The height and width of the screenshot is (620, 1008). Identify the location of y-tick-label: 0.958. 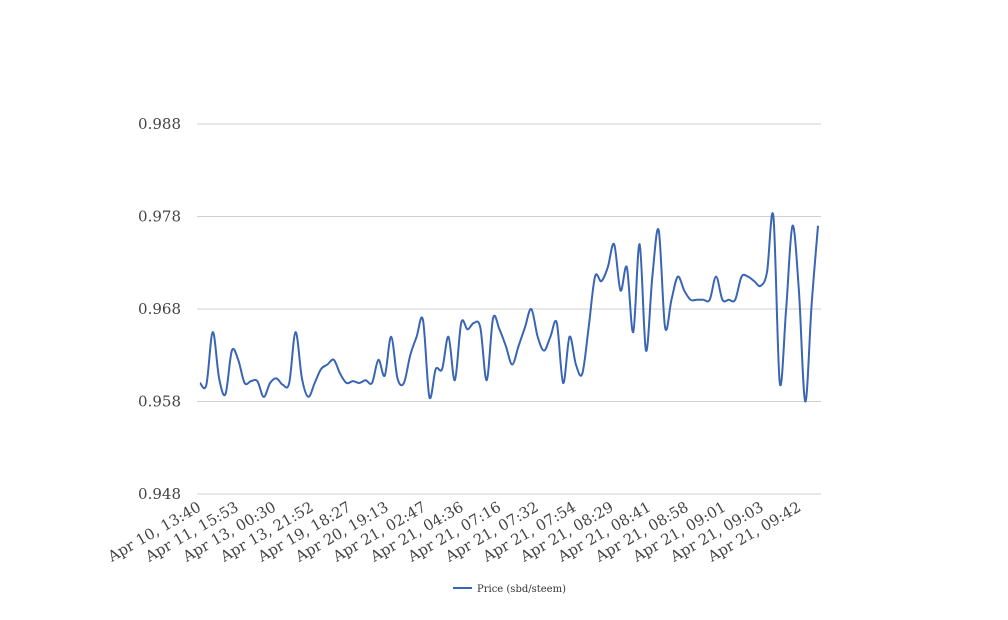
(159, 402).